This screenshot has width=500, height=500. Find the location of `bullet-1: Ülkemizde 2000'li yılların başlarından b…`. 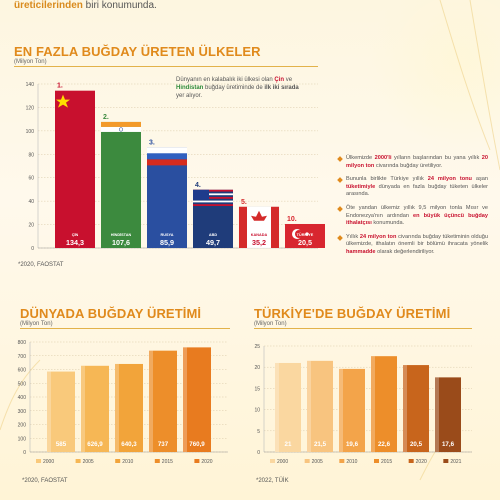

bullet-1: Ülkemizde 2000'li yılların başlarından b… is located at coordinates (413, 162).